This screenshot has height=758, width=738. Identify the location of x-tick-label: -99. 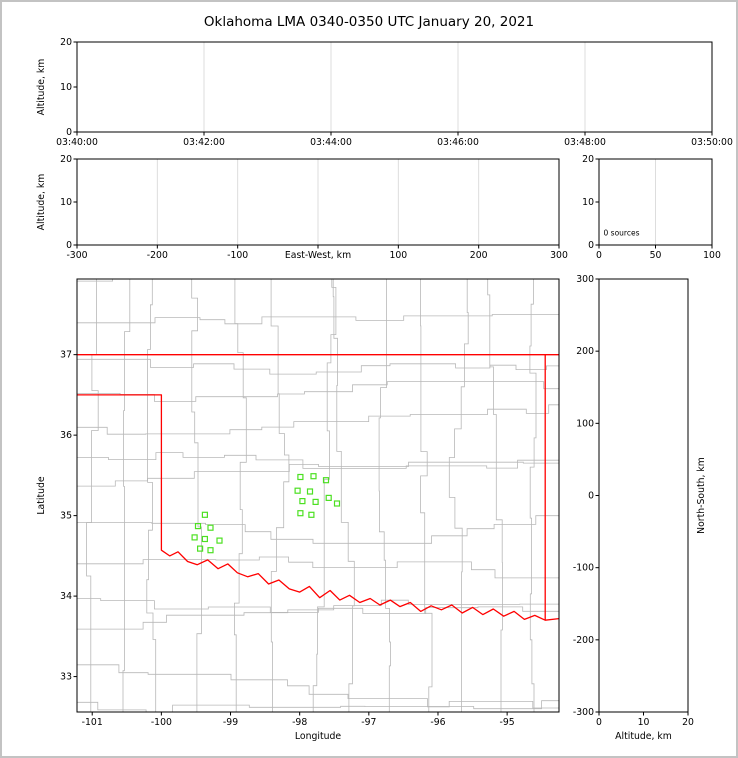
(230, 722).